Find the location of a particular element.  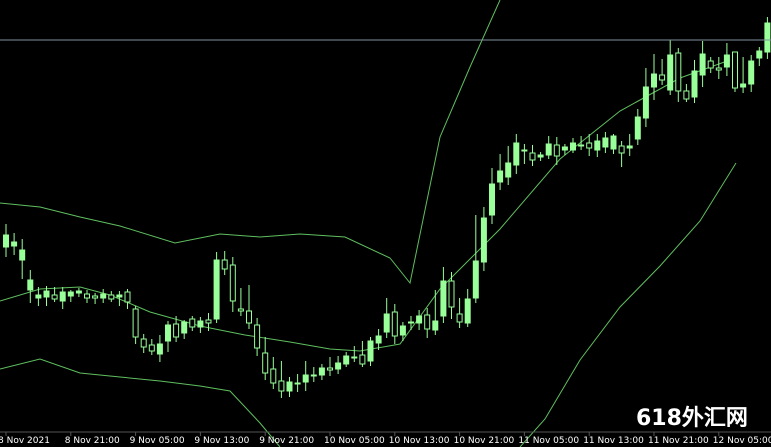

time-tick-label: 12 Nov 05:00 is located at coordinates (742, 441).